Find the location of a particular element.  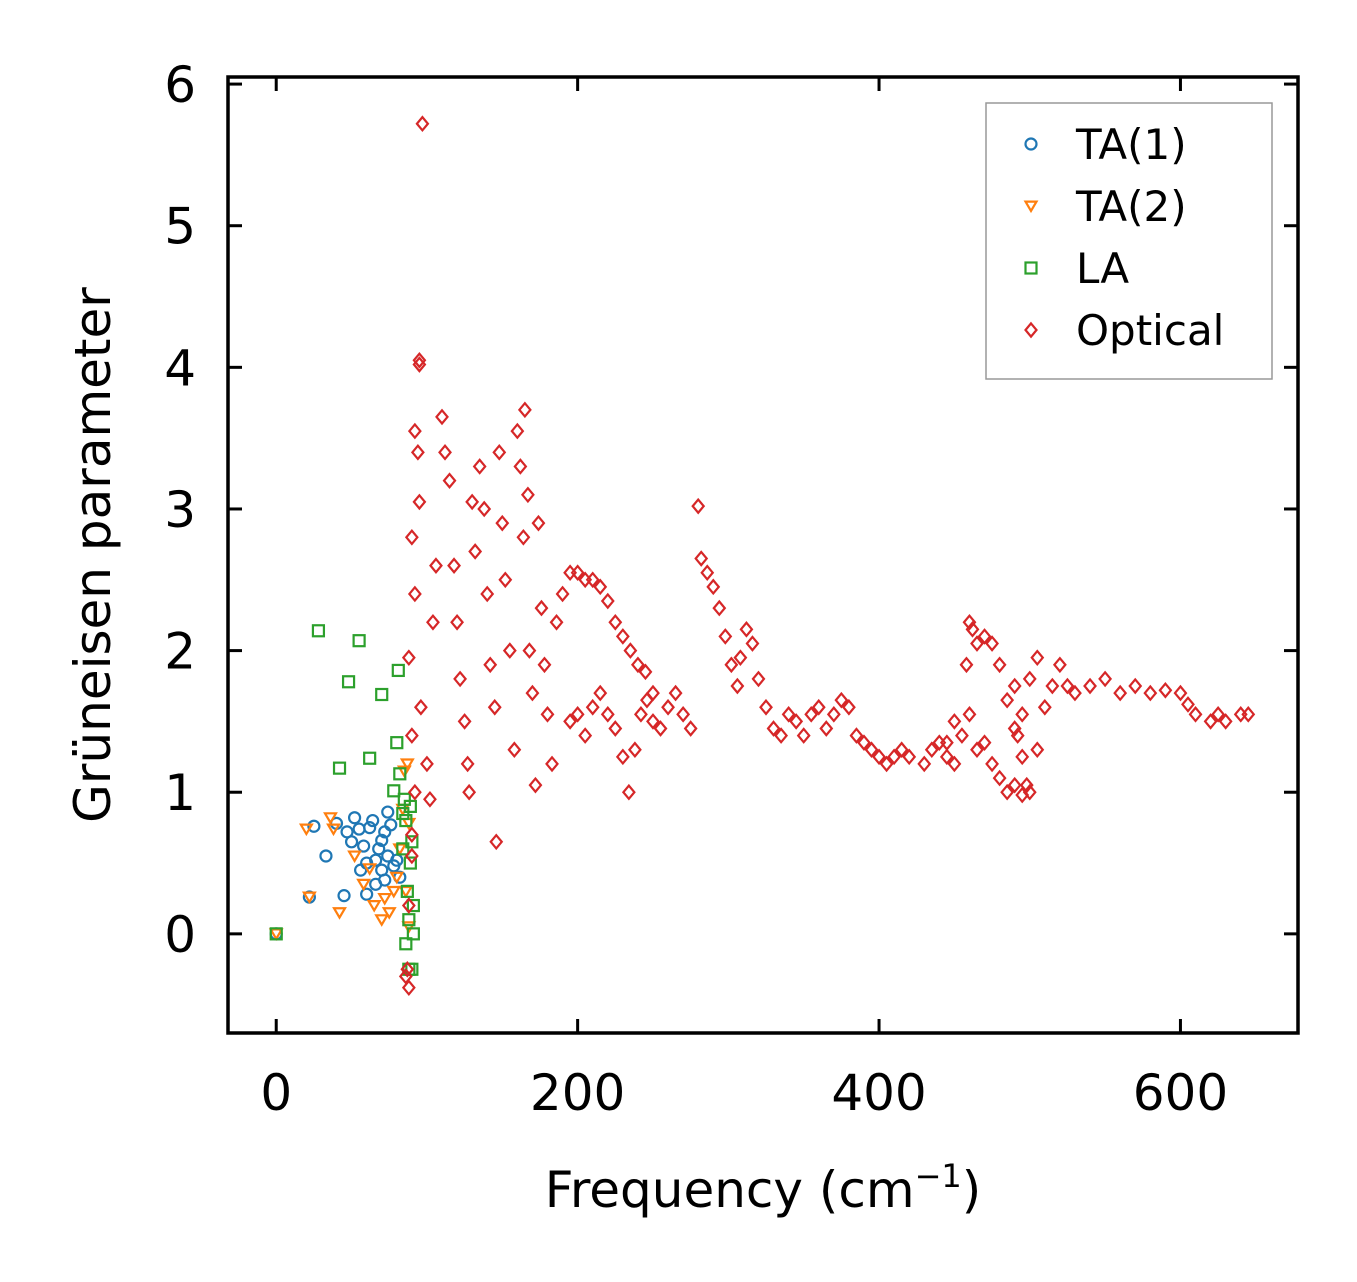

y-tick-label: 1 is located at coordinates (180, 793).